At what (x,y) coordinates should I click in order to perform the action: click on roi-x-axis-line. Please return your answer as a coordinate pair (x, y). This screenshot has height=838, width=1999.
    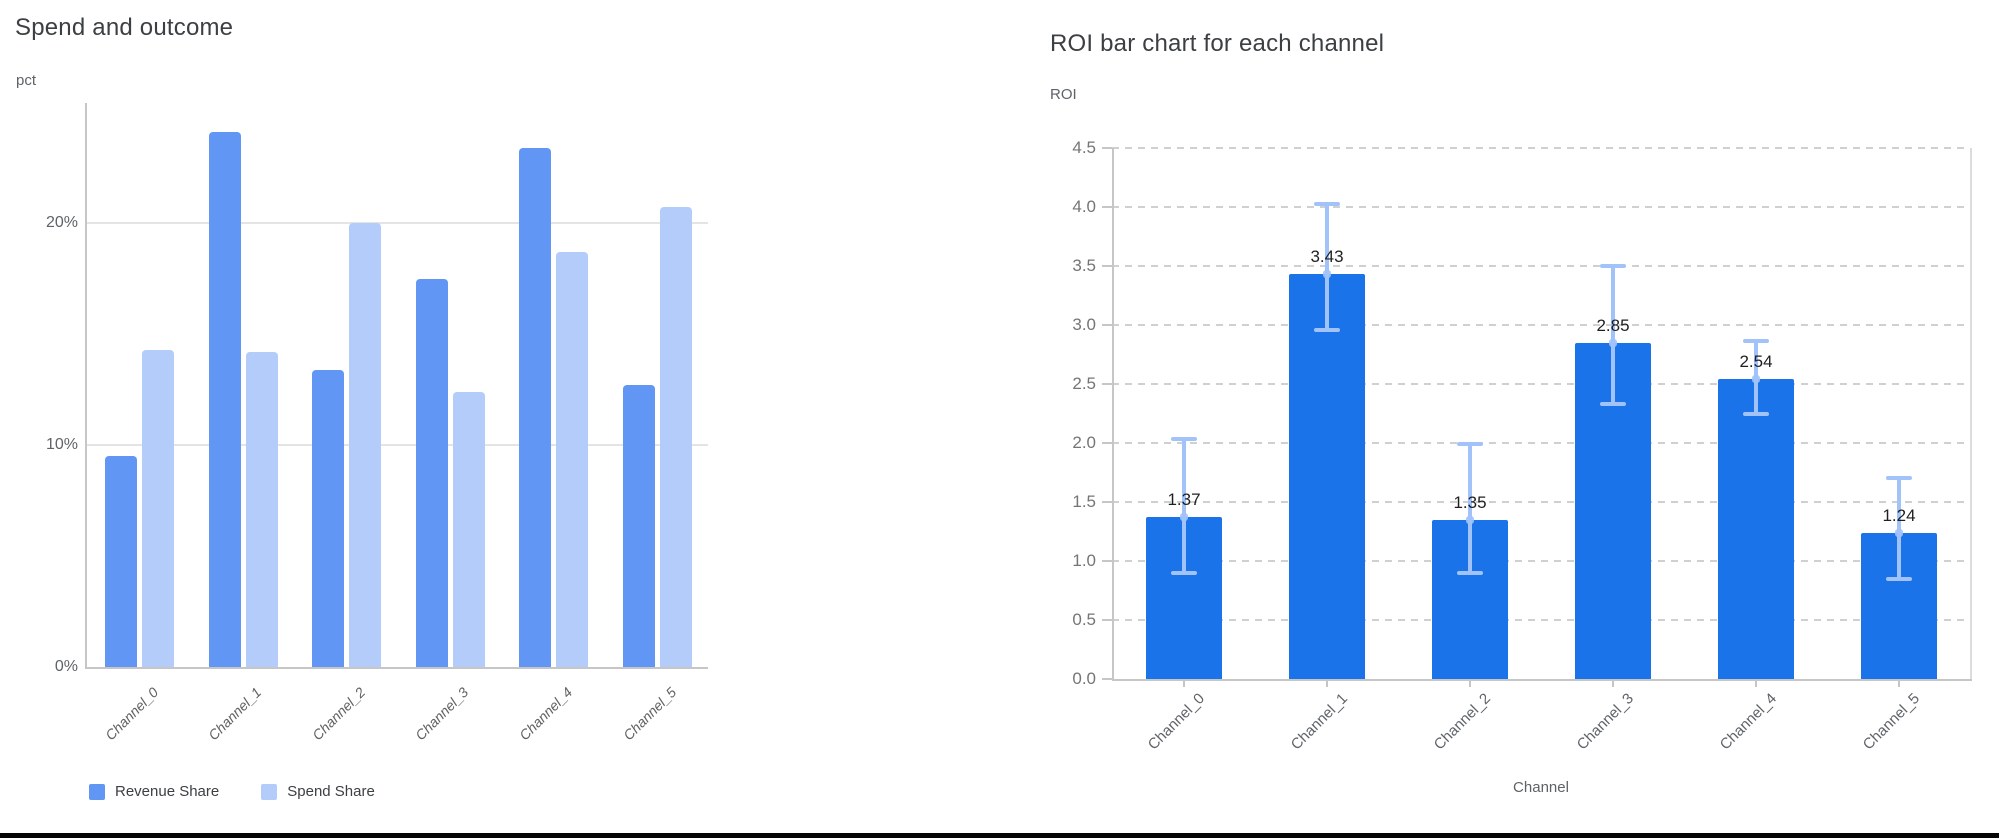
    Looking at the image, I should click on (1542, 680).